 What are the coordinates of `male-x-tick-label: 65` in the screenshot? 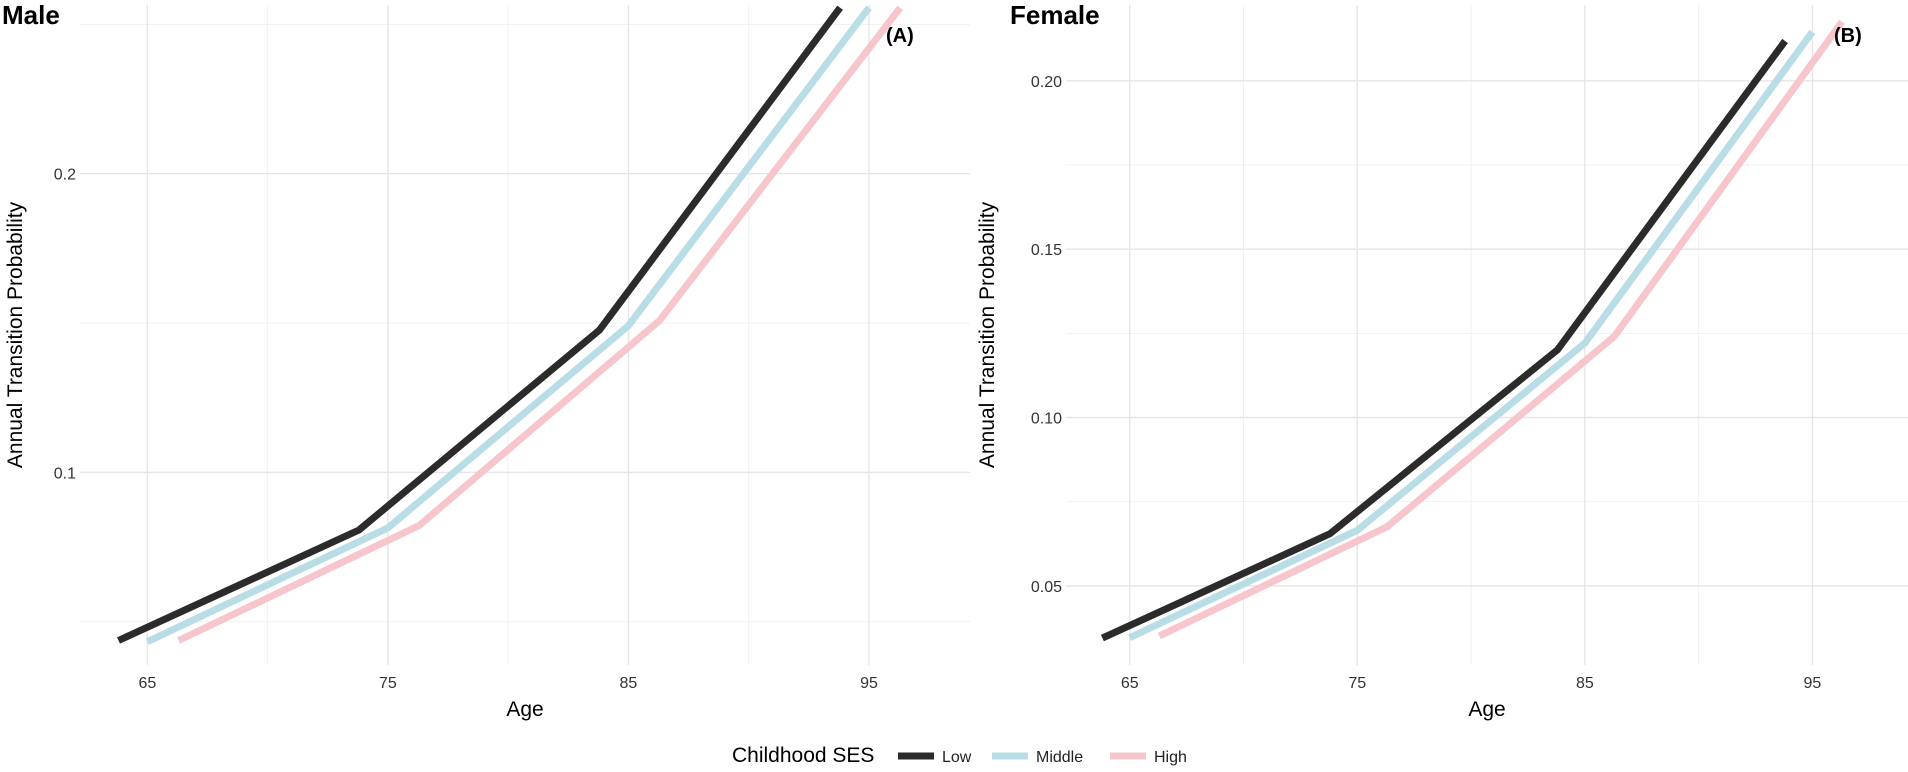 It's located at (147, 683).